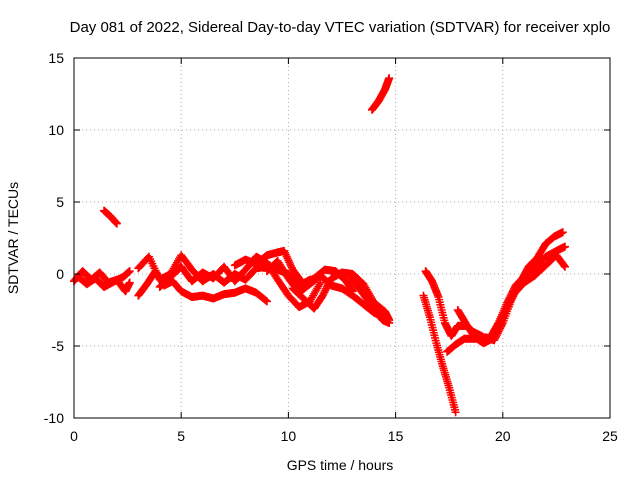 The image size is (640, 480). What do you see at coordinates (369, 298) in the screenshot?
I see `series-arc-j` at bounding box center [369, 298].